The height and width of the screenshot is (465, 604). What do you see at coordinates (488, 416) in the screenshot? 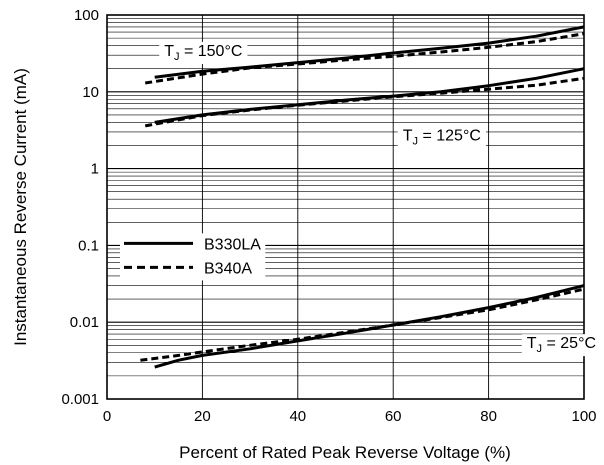
I see `x-tick-label: 80` at bounding box center [488, 416].